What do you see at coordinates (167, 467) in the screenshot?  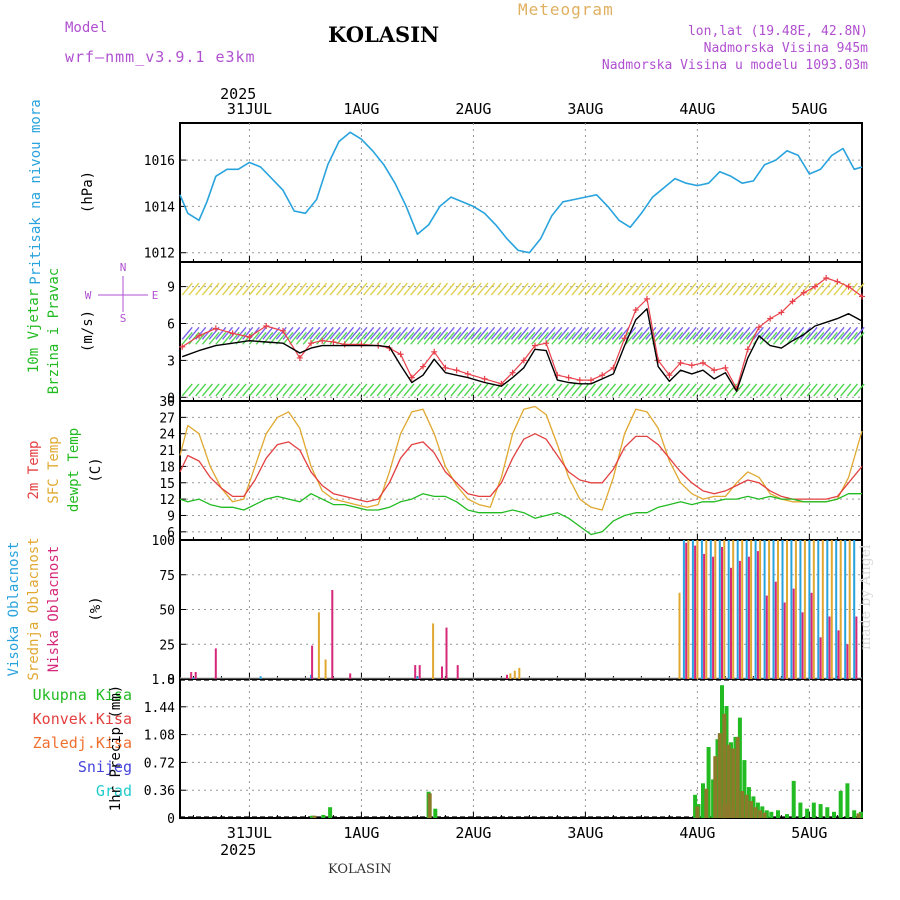 I see `temperature-ytick-label: 18` at bounding box center [167, 467].